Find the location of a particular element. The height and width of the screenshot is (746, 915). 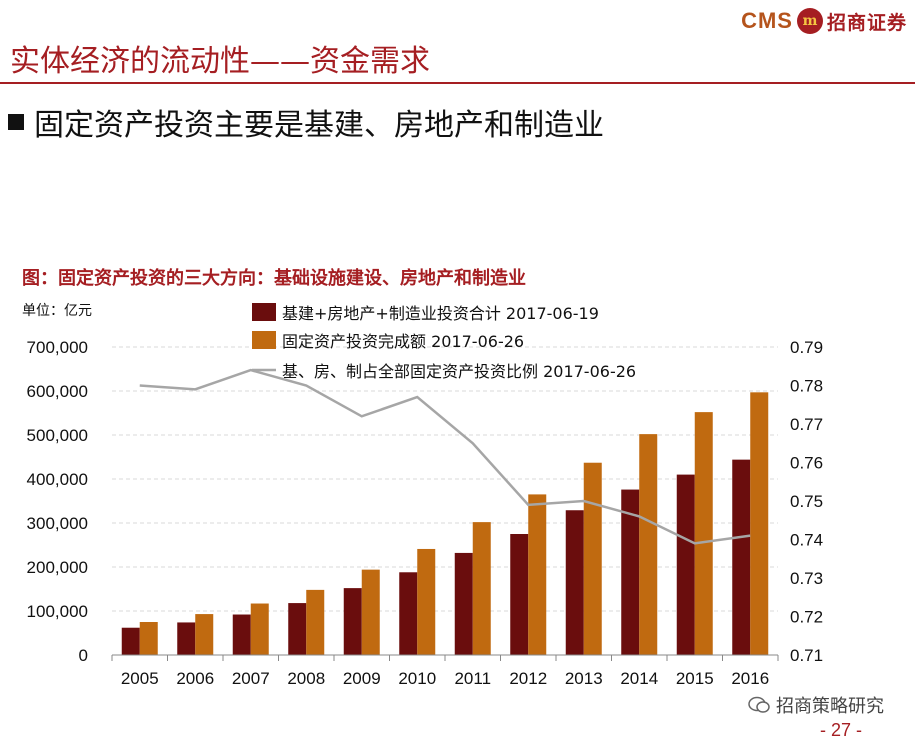

y-right-tick-label: 0.75 is located at coordinates (806, 501).